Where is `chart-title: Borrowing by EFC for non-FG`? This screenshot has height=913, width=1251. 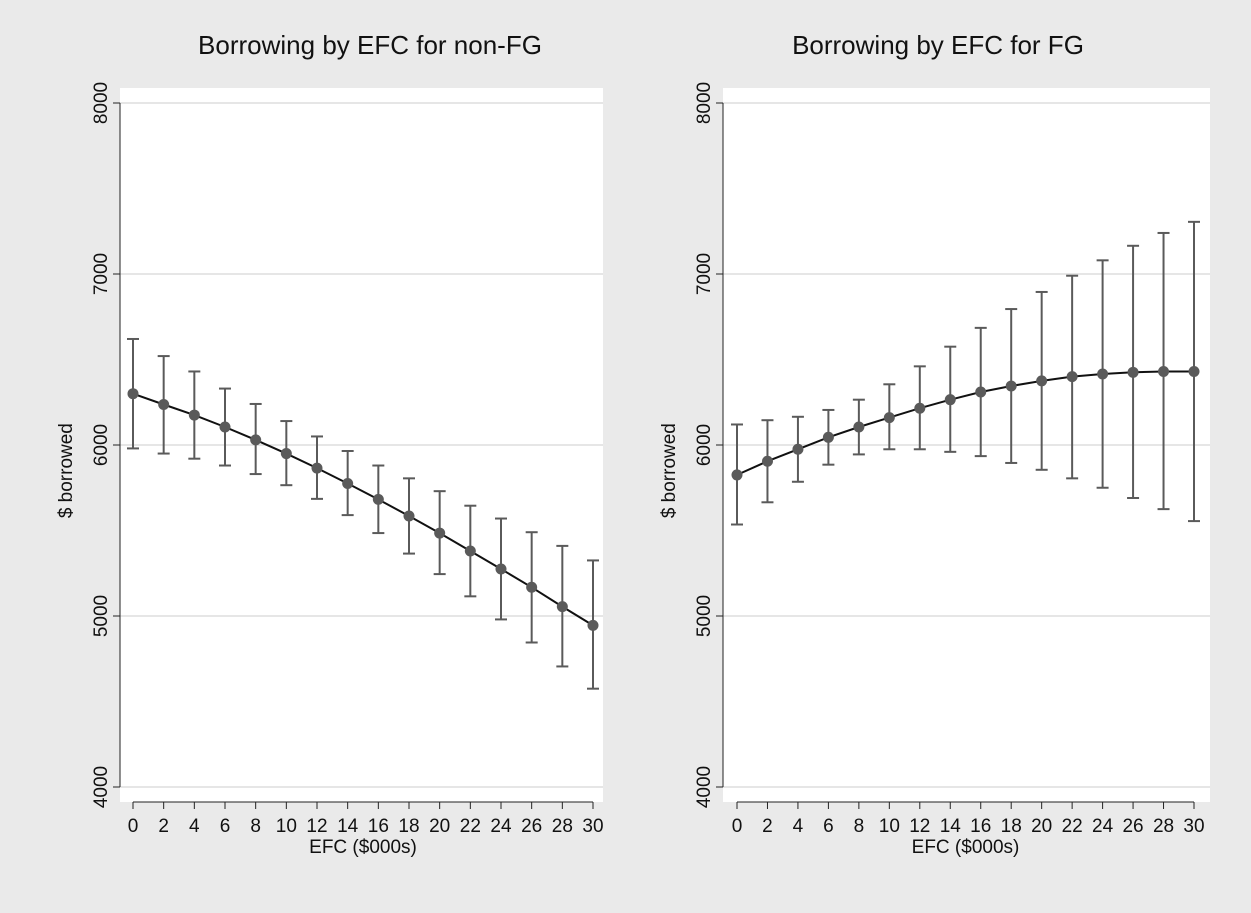 chart-title: Borrowing by EFC for non-FG is located at coordinates (370, 45).